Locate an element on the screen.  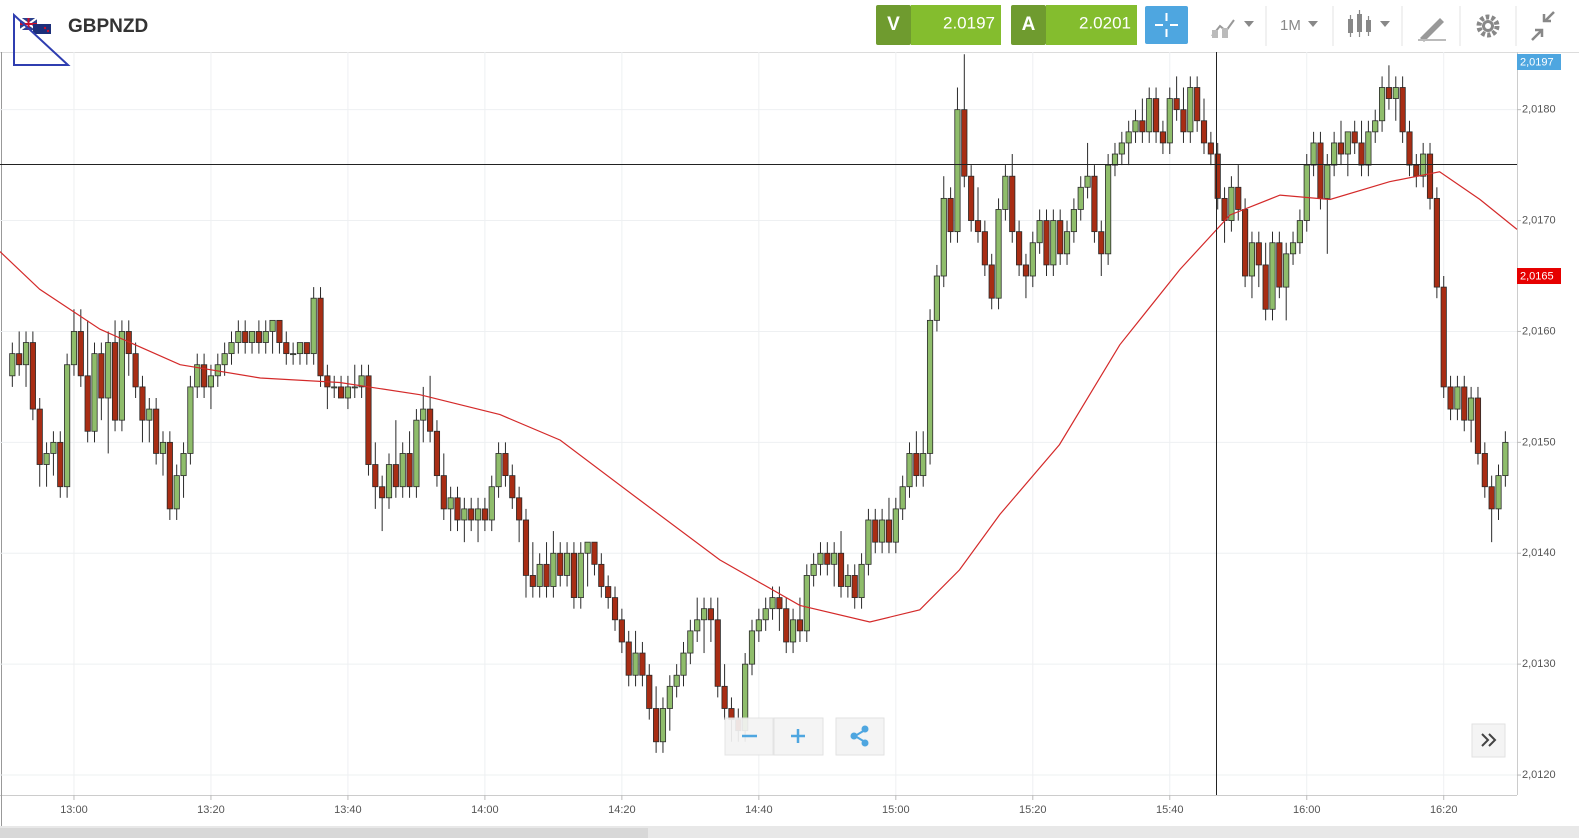
timeframe: 1M is located at coordinates (1290, 25).